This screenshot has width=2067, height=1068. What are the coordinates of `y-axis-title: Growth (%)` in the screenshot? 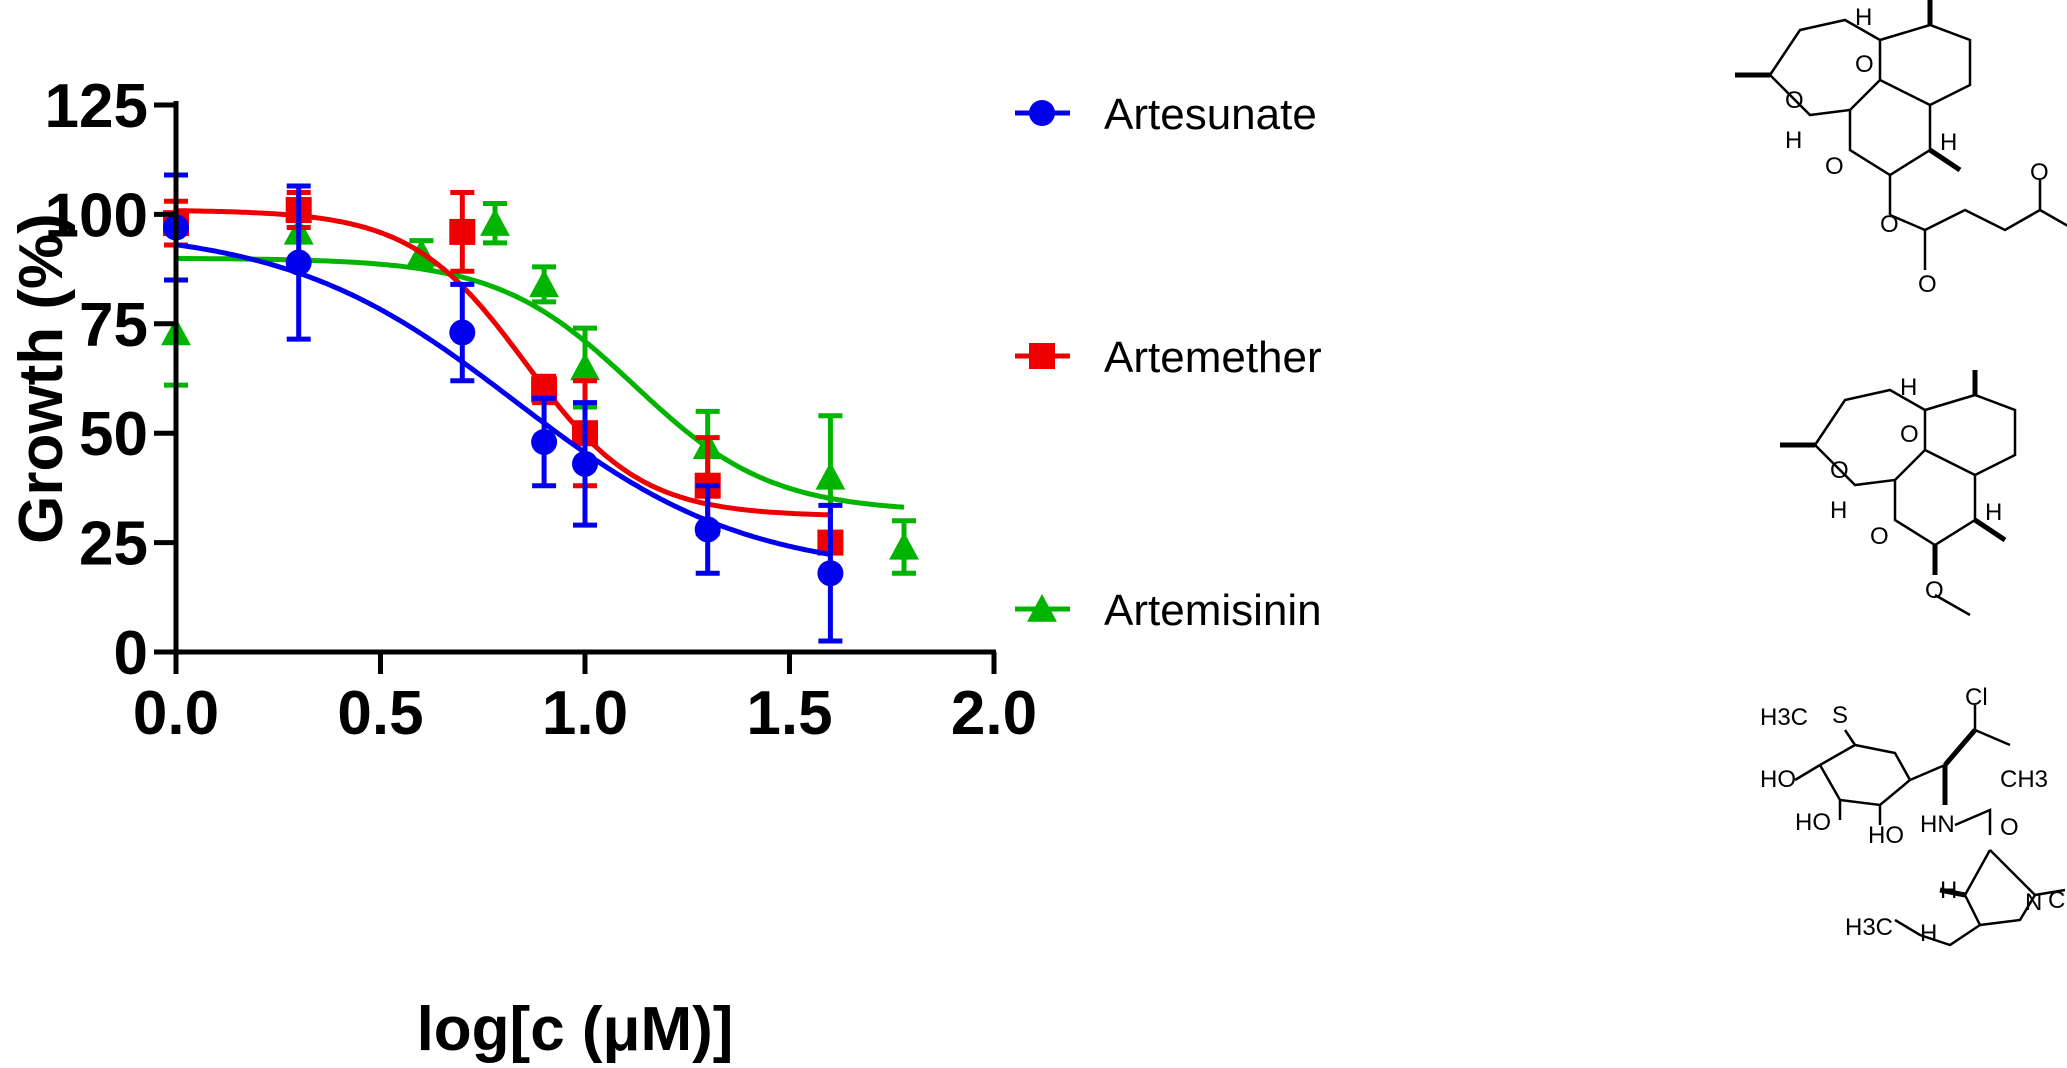 It's located at (41, 378).